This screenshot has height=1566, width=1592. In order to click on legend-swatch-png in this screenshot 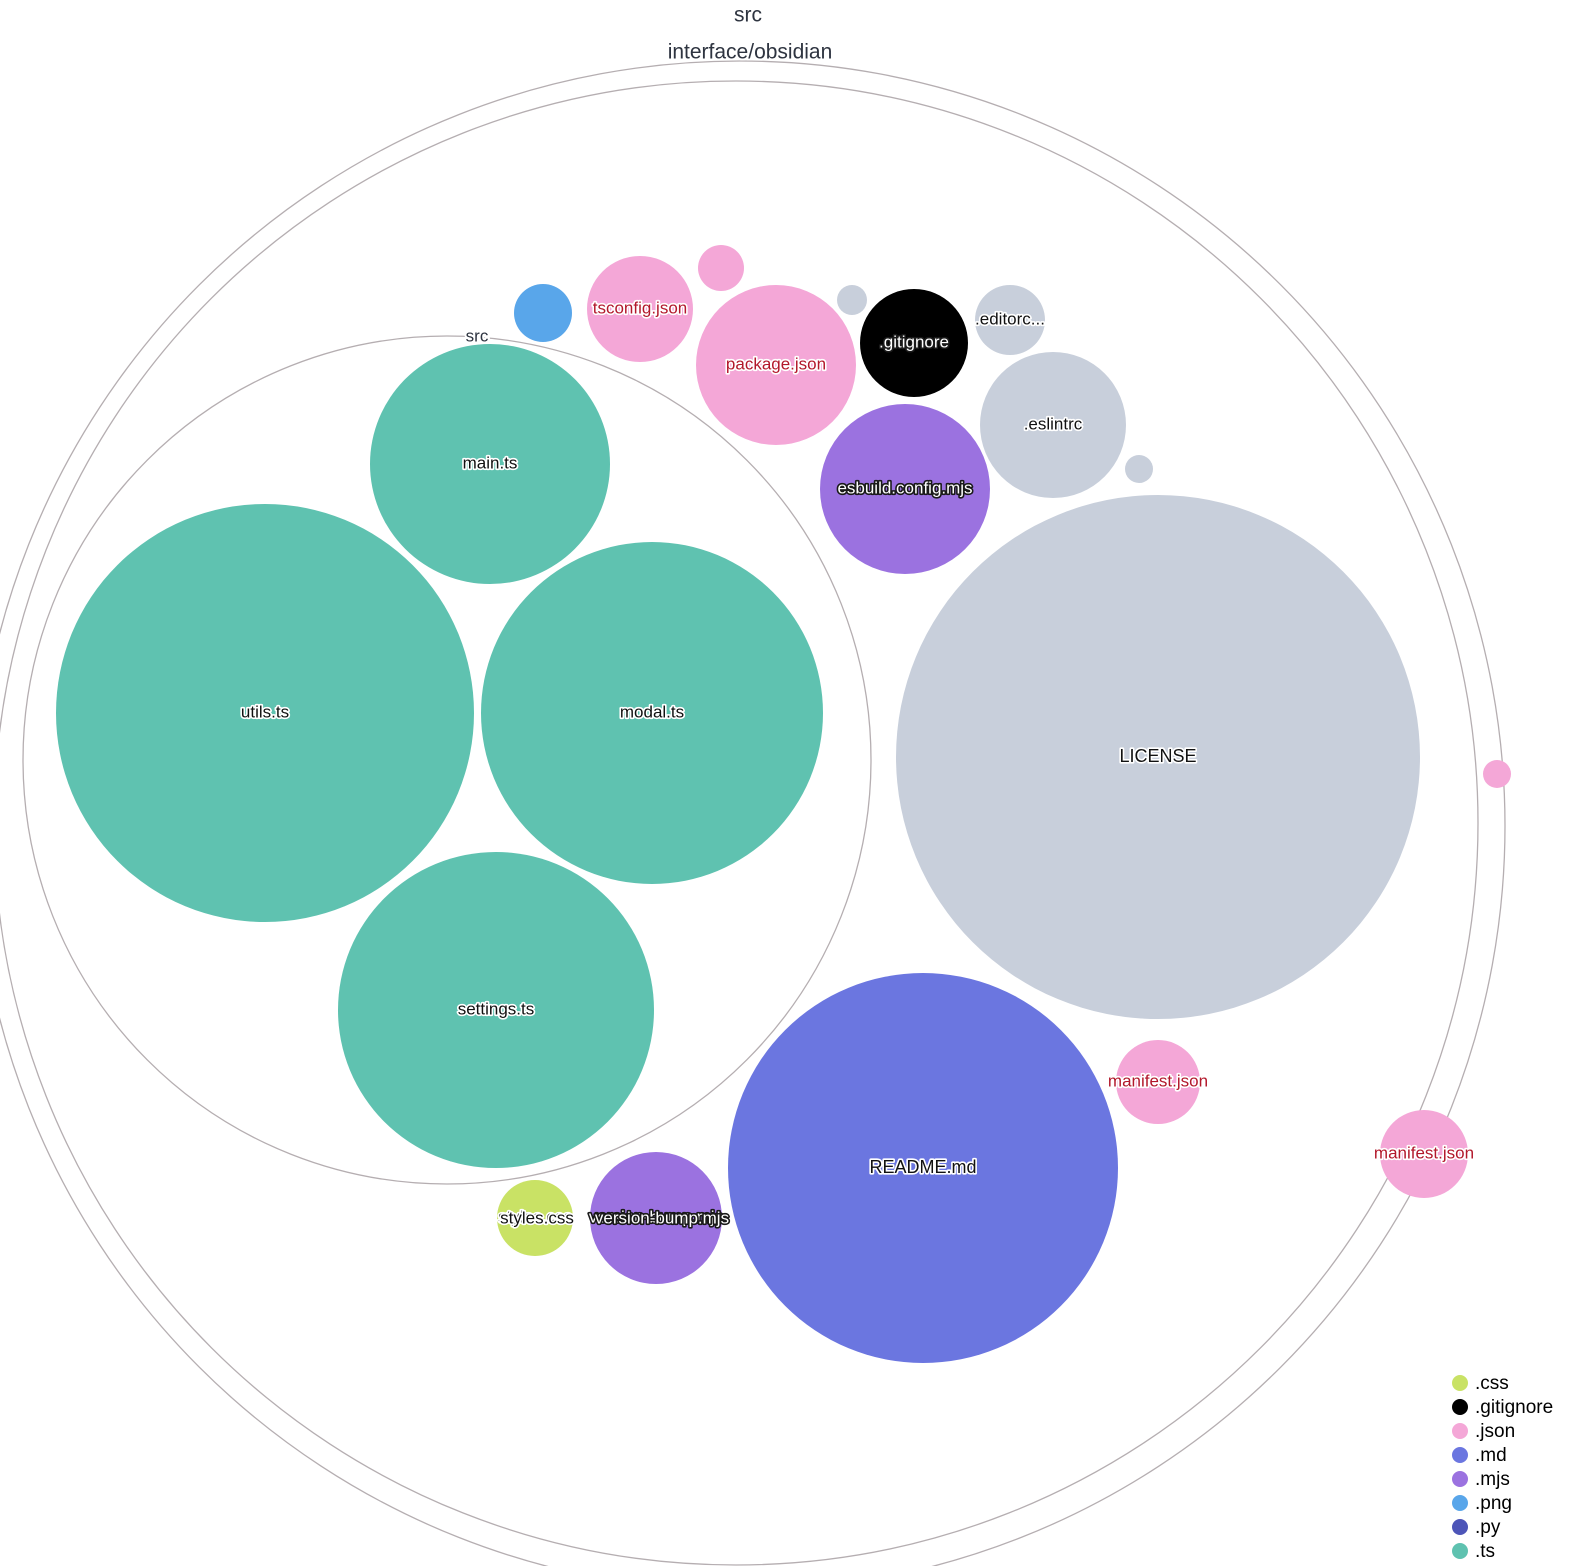, I will do `click(1460, 1503)`.